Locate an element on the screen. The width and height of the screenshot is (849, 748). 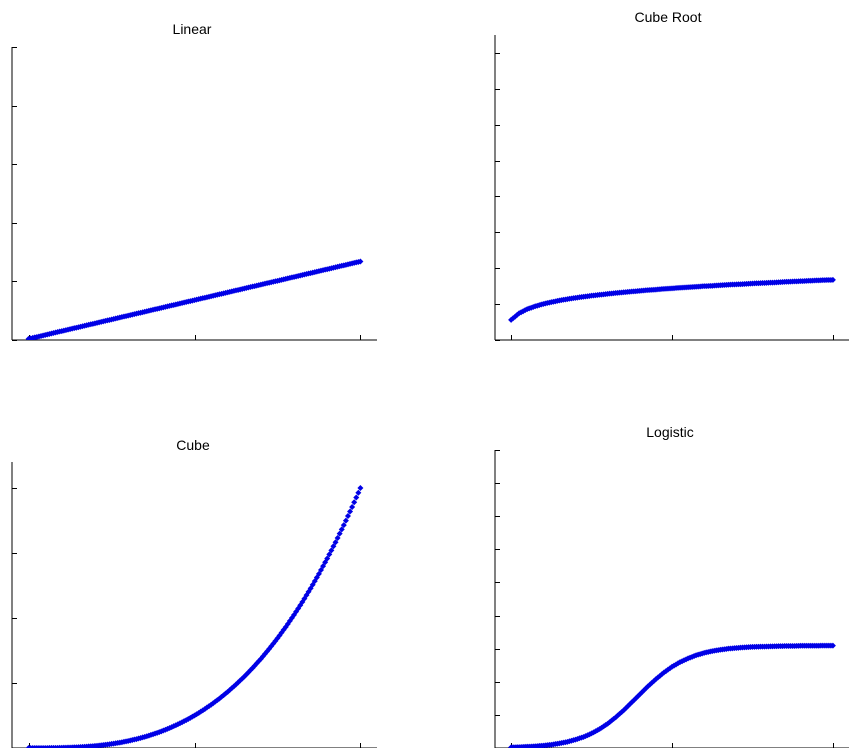
chart-title: Logistic is located at coordinates (669, 432).